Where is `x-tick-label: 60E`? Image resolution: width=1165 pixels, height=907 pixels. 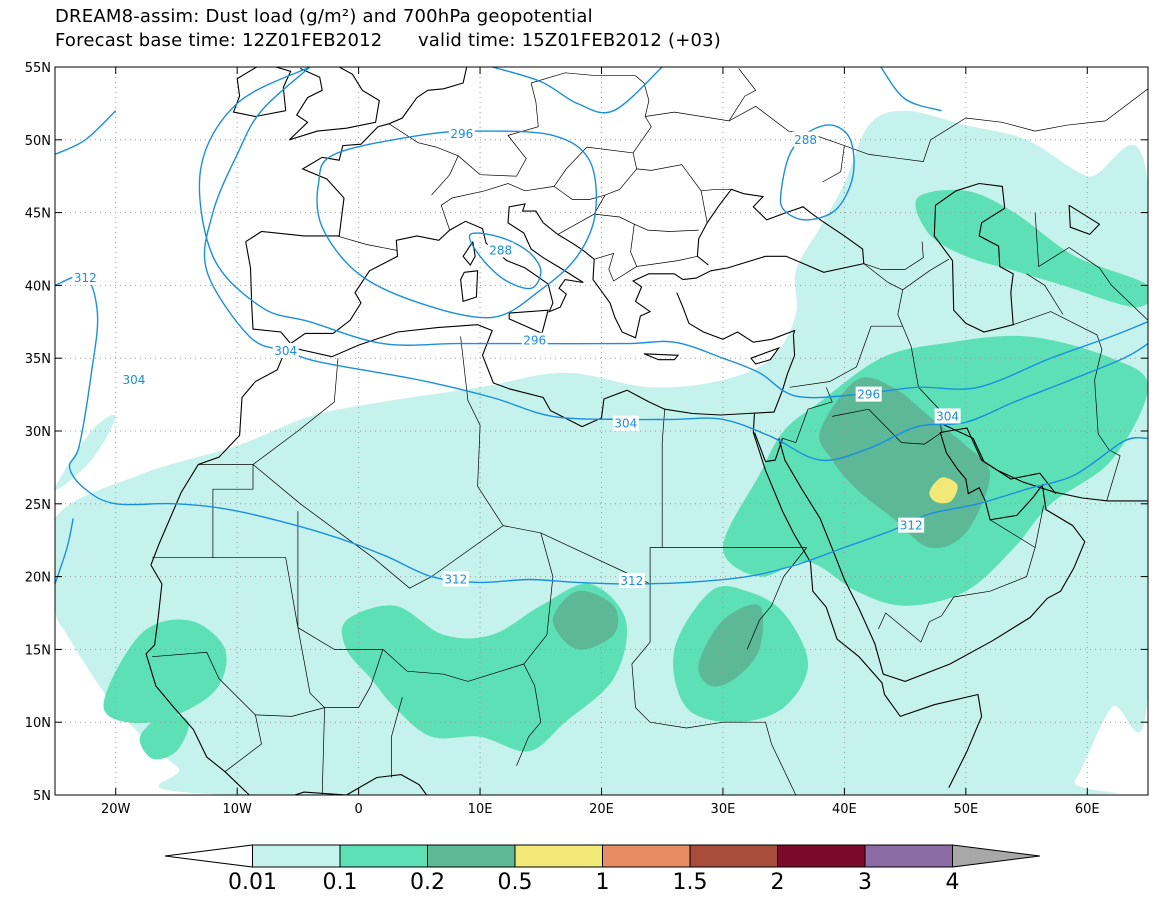 x-tick-label: 60E is located at coordinates (1087, 809).